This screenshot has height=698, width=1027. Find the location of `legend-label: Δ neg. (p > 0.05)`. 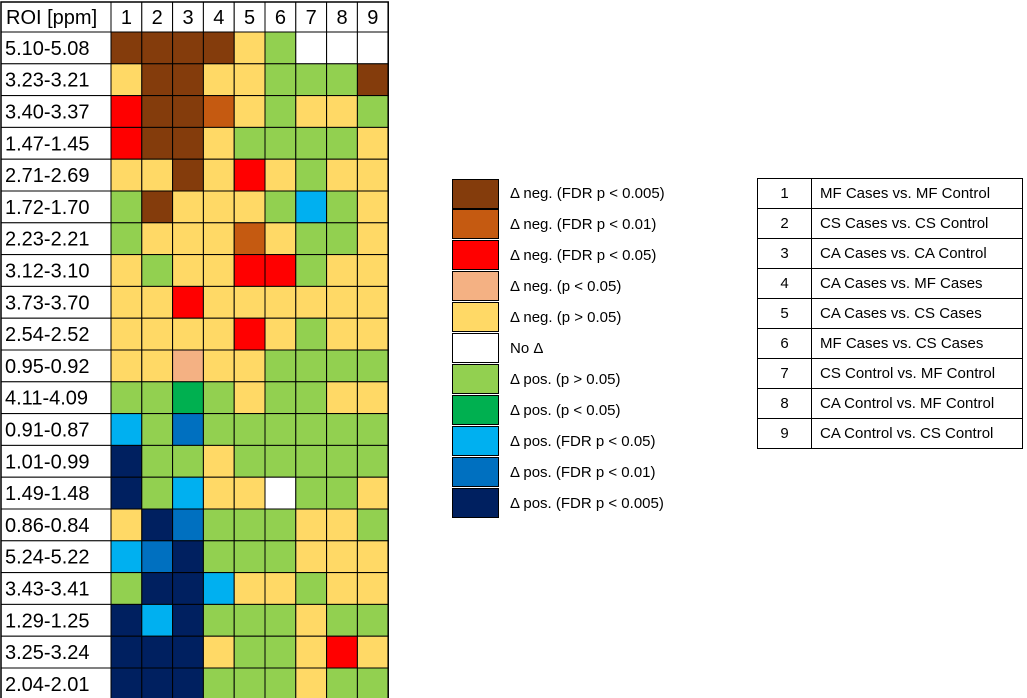

legend-label: Δ neg. (p > 0.05) is located at coordinates (566, 317).